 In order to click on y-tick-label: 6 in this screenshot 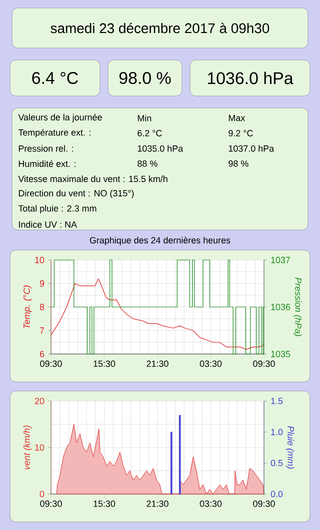, I will do `click(42, 354)`.